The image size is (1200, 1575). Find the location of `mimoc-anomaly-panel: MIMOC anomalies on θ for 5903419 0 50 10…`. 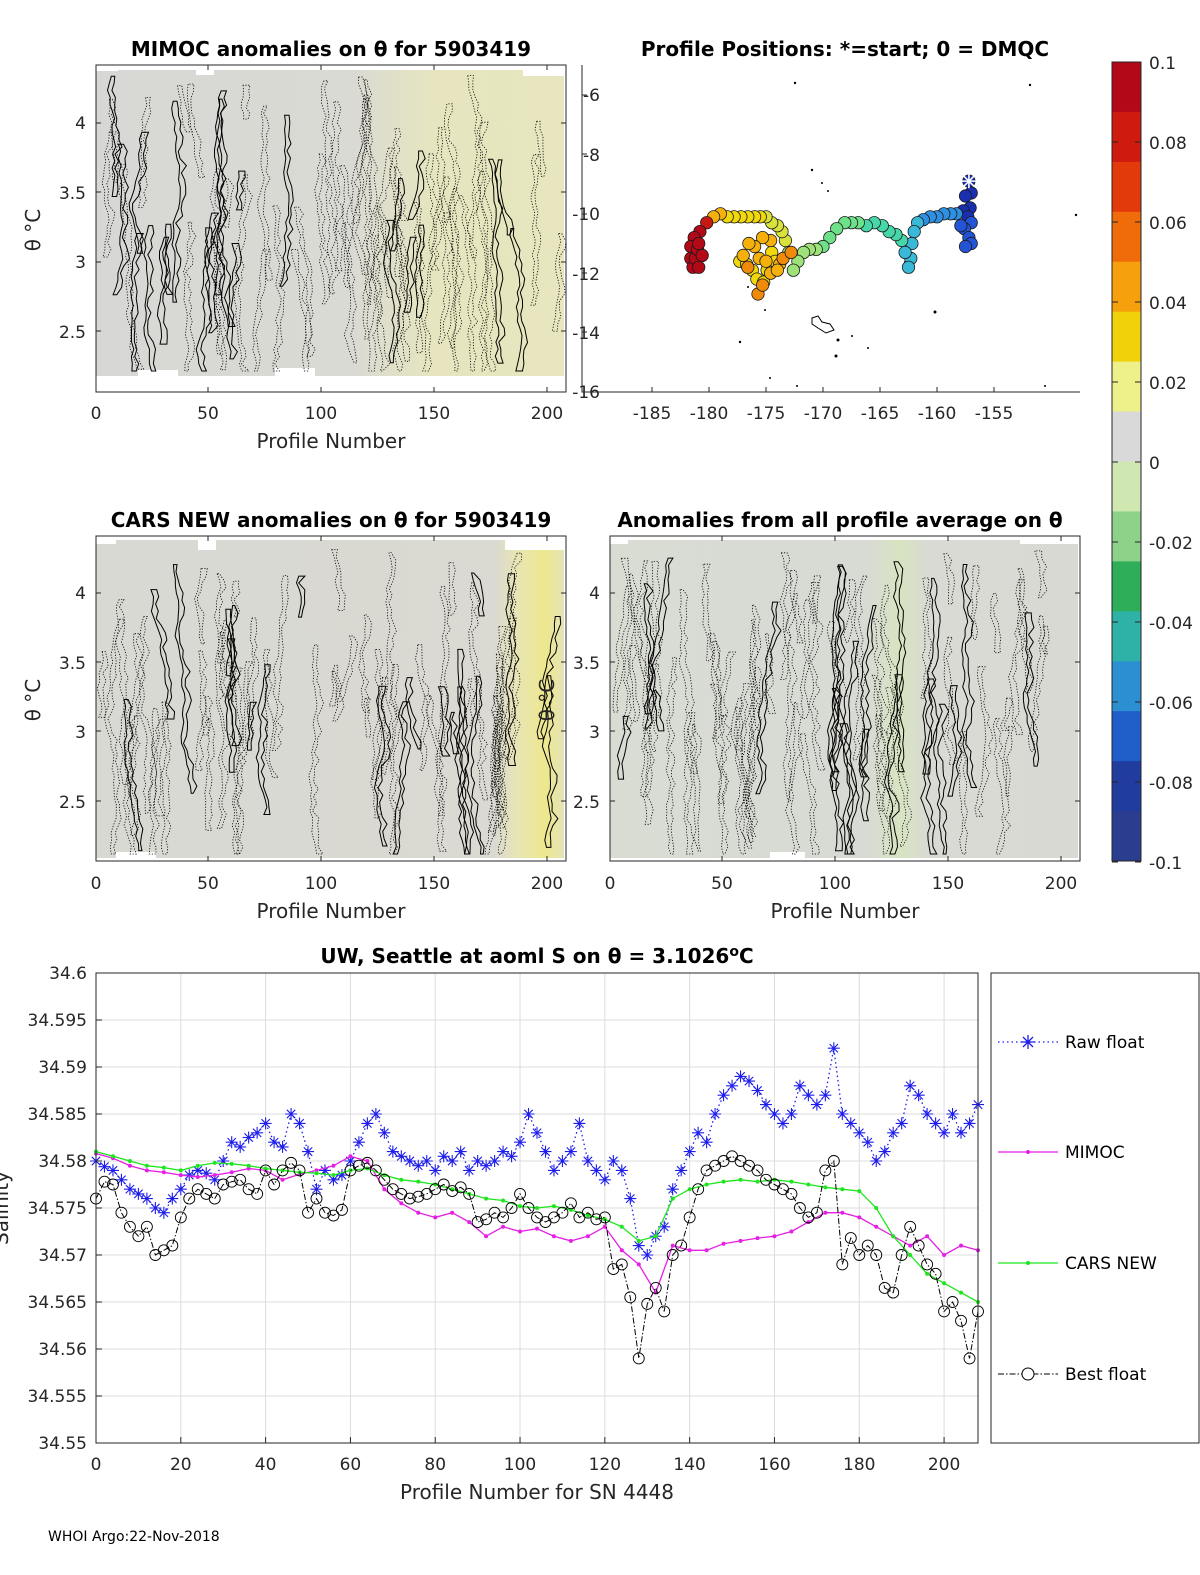

mimoc-anomaly-panel: MIMOC anomalies on θ for 5903419 0 50 10… is located at coordinates (294, 245).